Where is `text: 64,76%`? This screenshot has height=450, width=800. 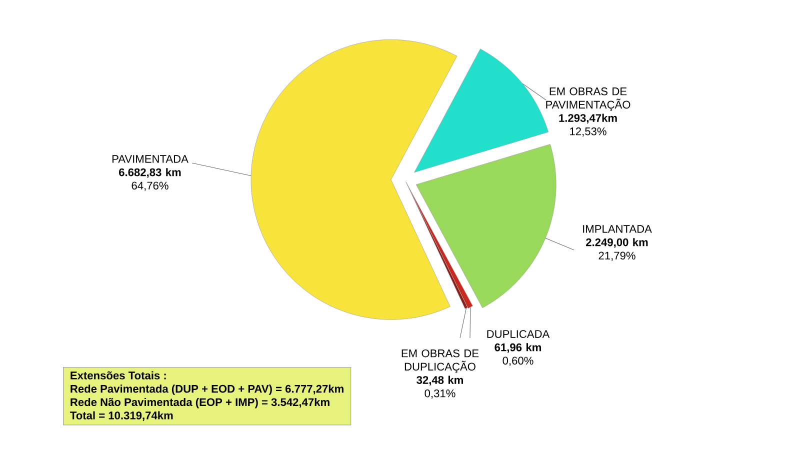 text: 64,76% is located at coordinates (150, 186).